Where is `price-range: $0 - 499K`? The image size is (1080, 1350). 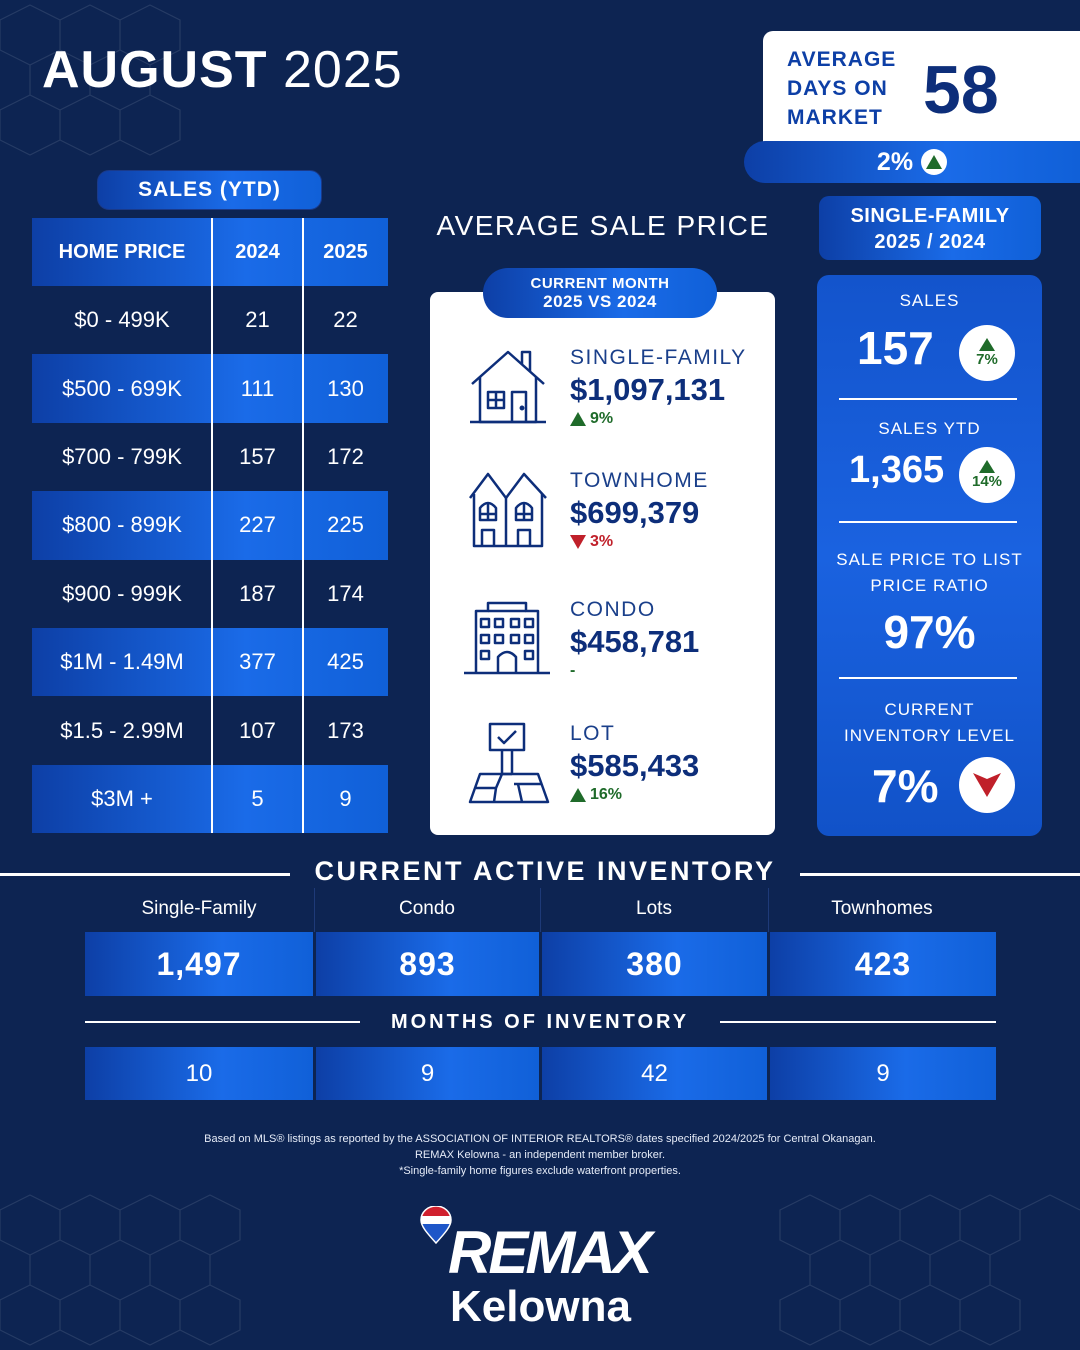 price-range: $0 - 499K is located at coordinates (122, 320).